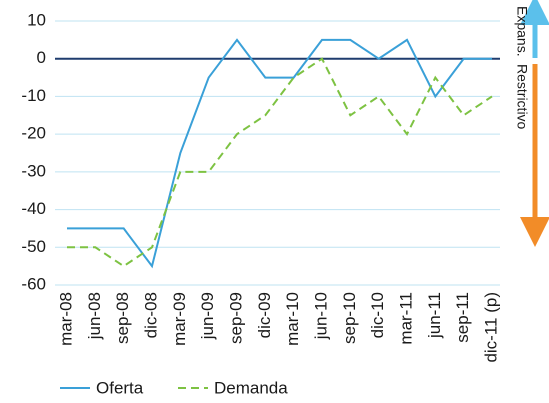 This screenshot has height=403, width=549. What do you see at coordinates (349, 318) in the screenshot?
I see `x-tick-label: sep-10` at bounding box center [349, 318].